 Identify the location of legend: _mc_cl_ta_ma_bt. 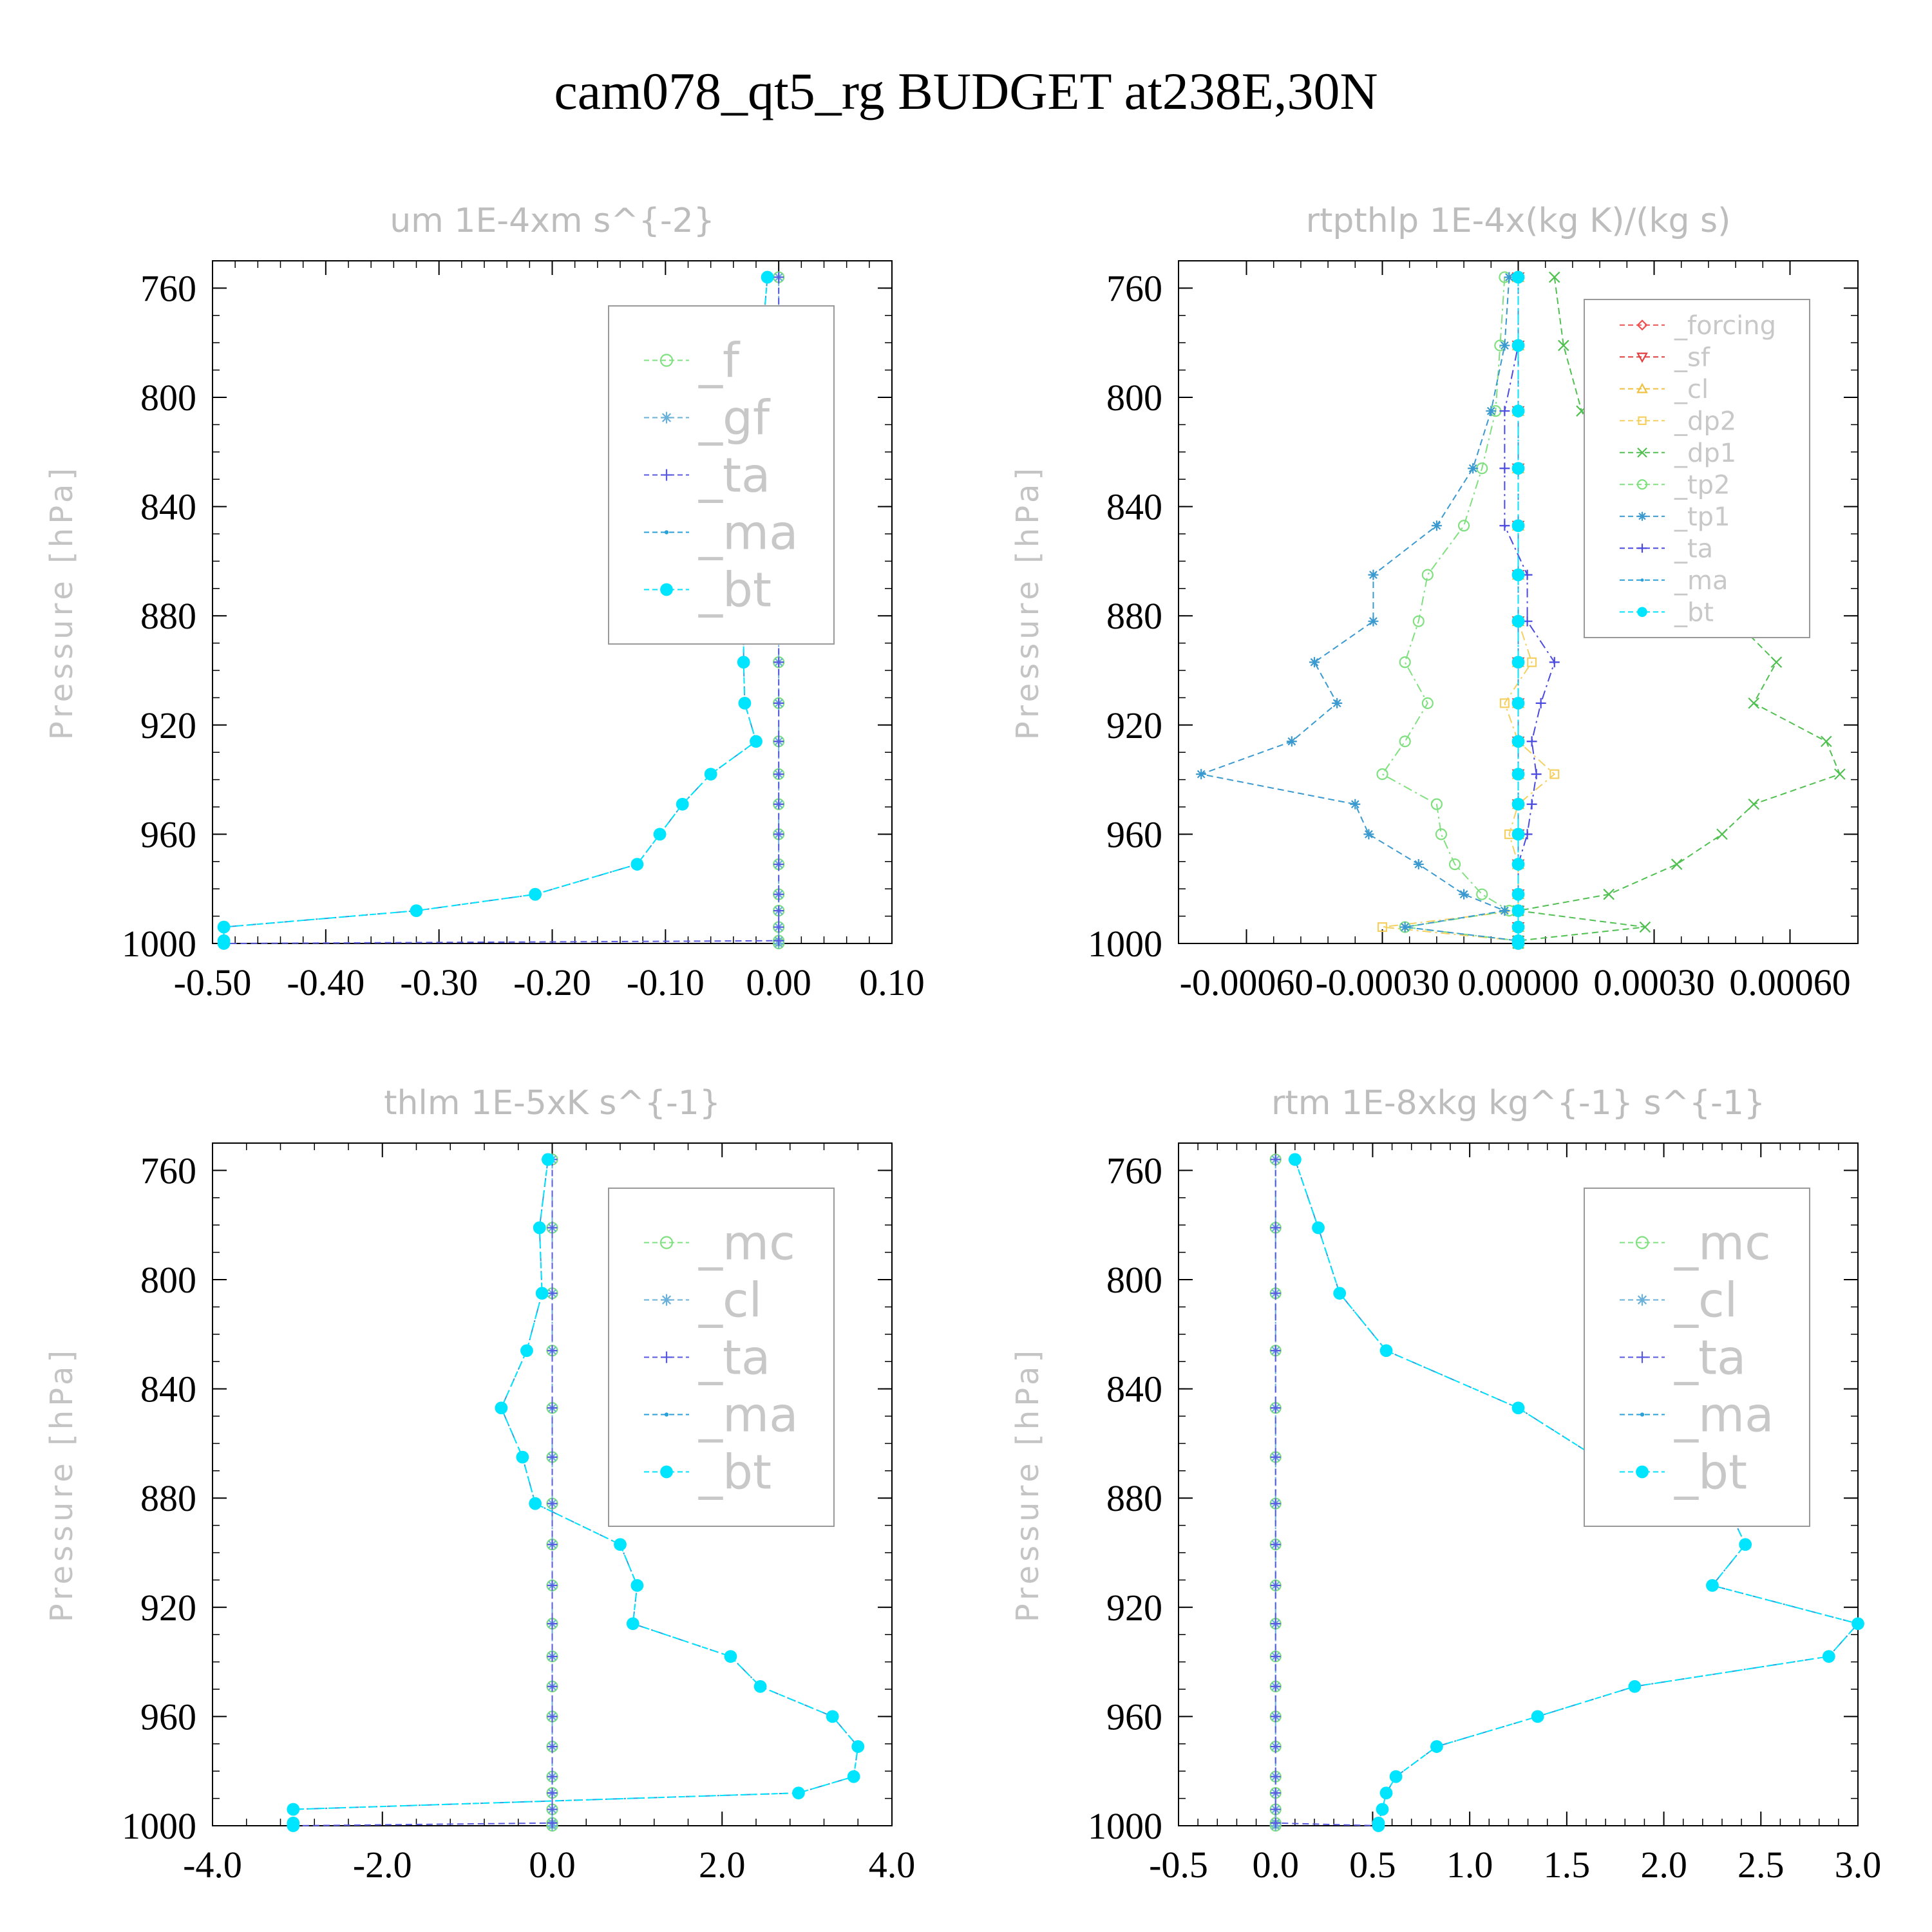
(721, 1357).